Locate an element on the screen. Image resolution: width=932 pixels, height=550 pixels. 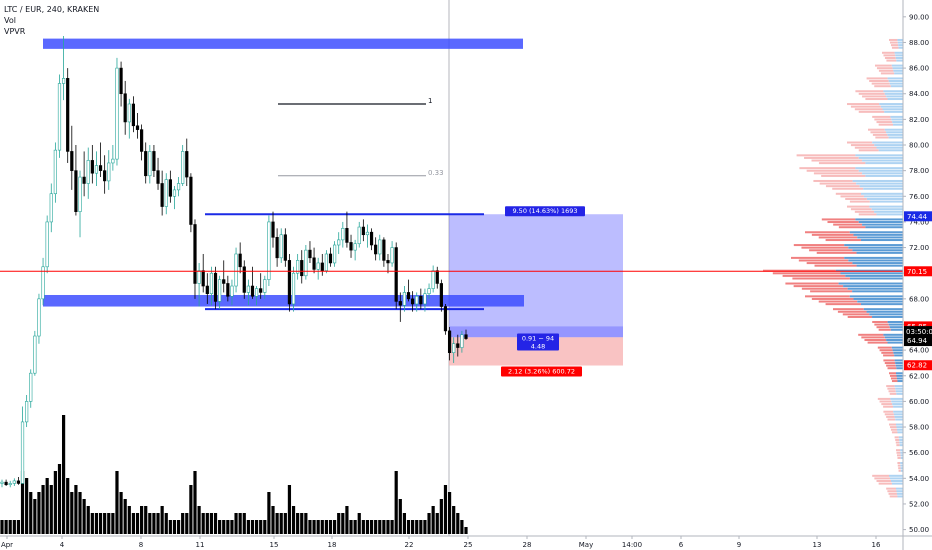
price-tag-upper: 74.44 is located at coordinates (917, 217).